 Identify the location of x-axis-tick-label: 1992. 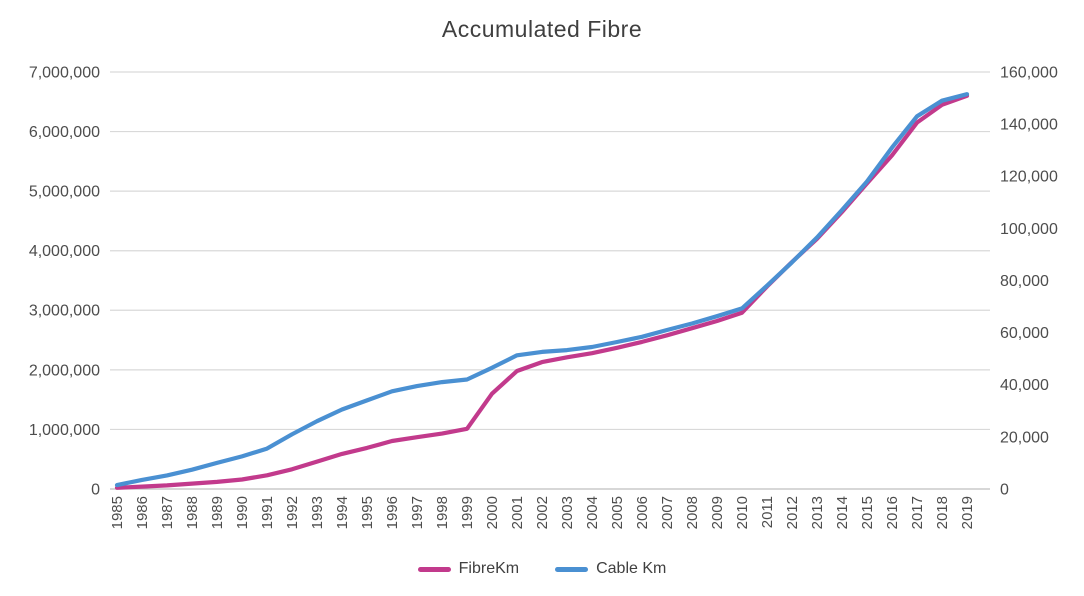
(292, 512).